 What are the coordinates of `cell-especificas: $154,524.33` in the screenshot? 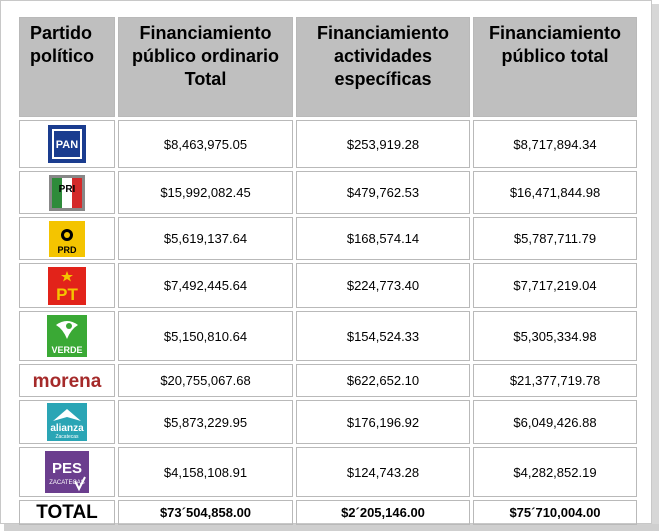 It's located at (383, 336).